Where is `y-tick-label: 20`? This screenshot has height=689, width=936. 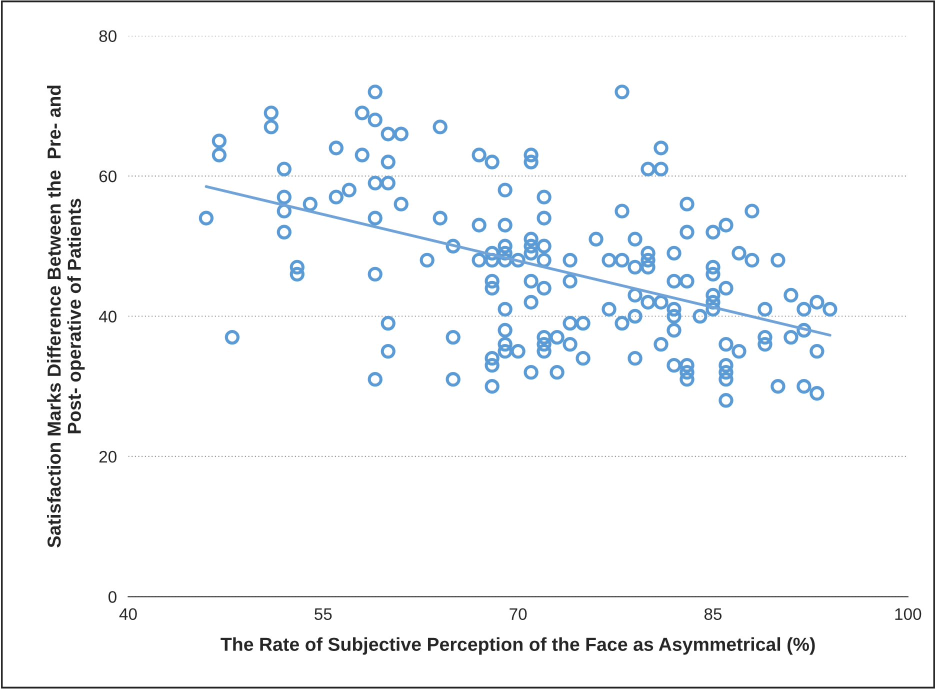
y-tick-label: 20 is located at coordinates (107, 456).